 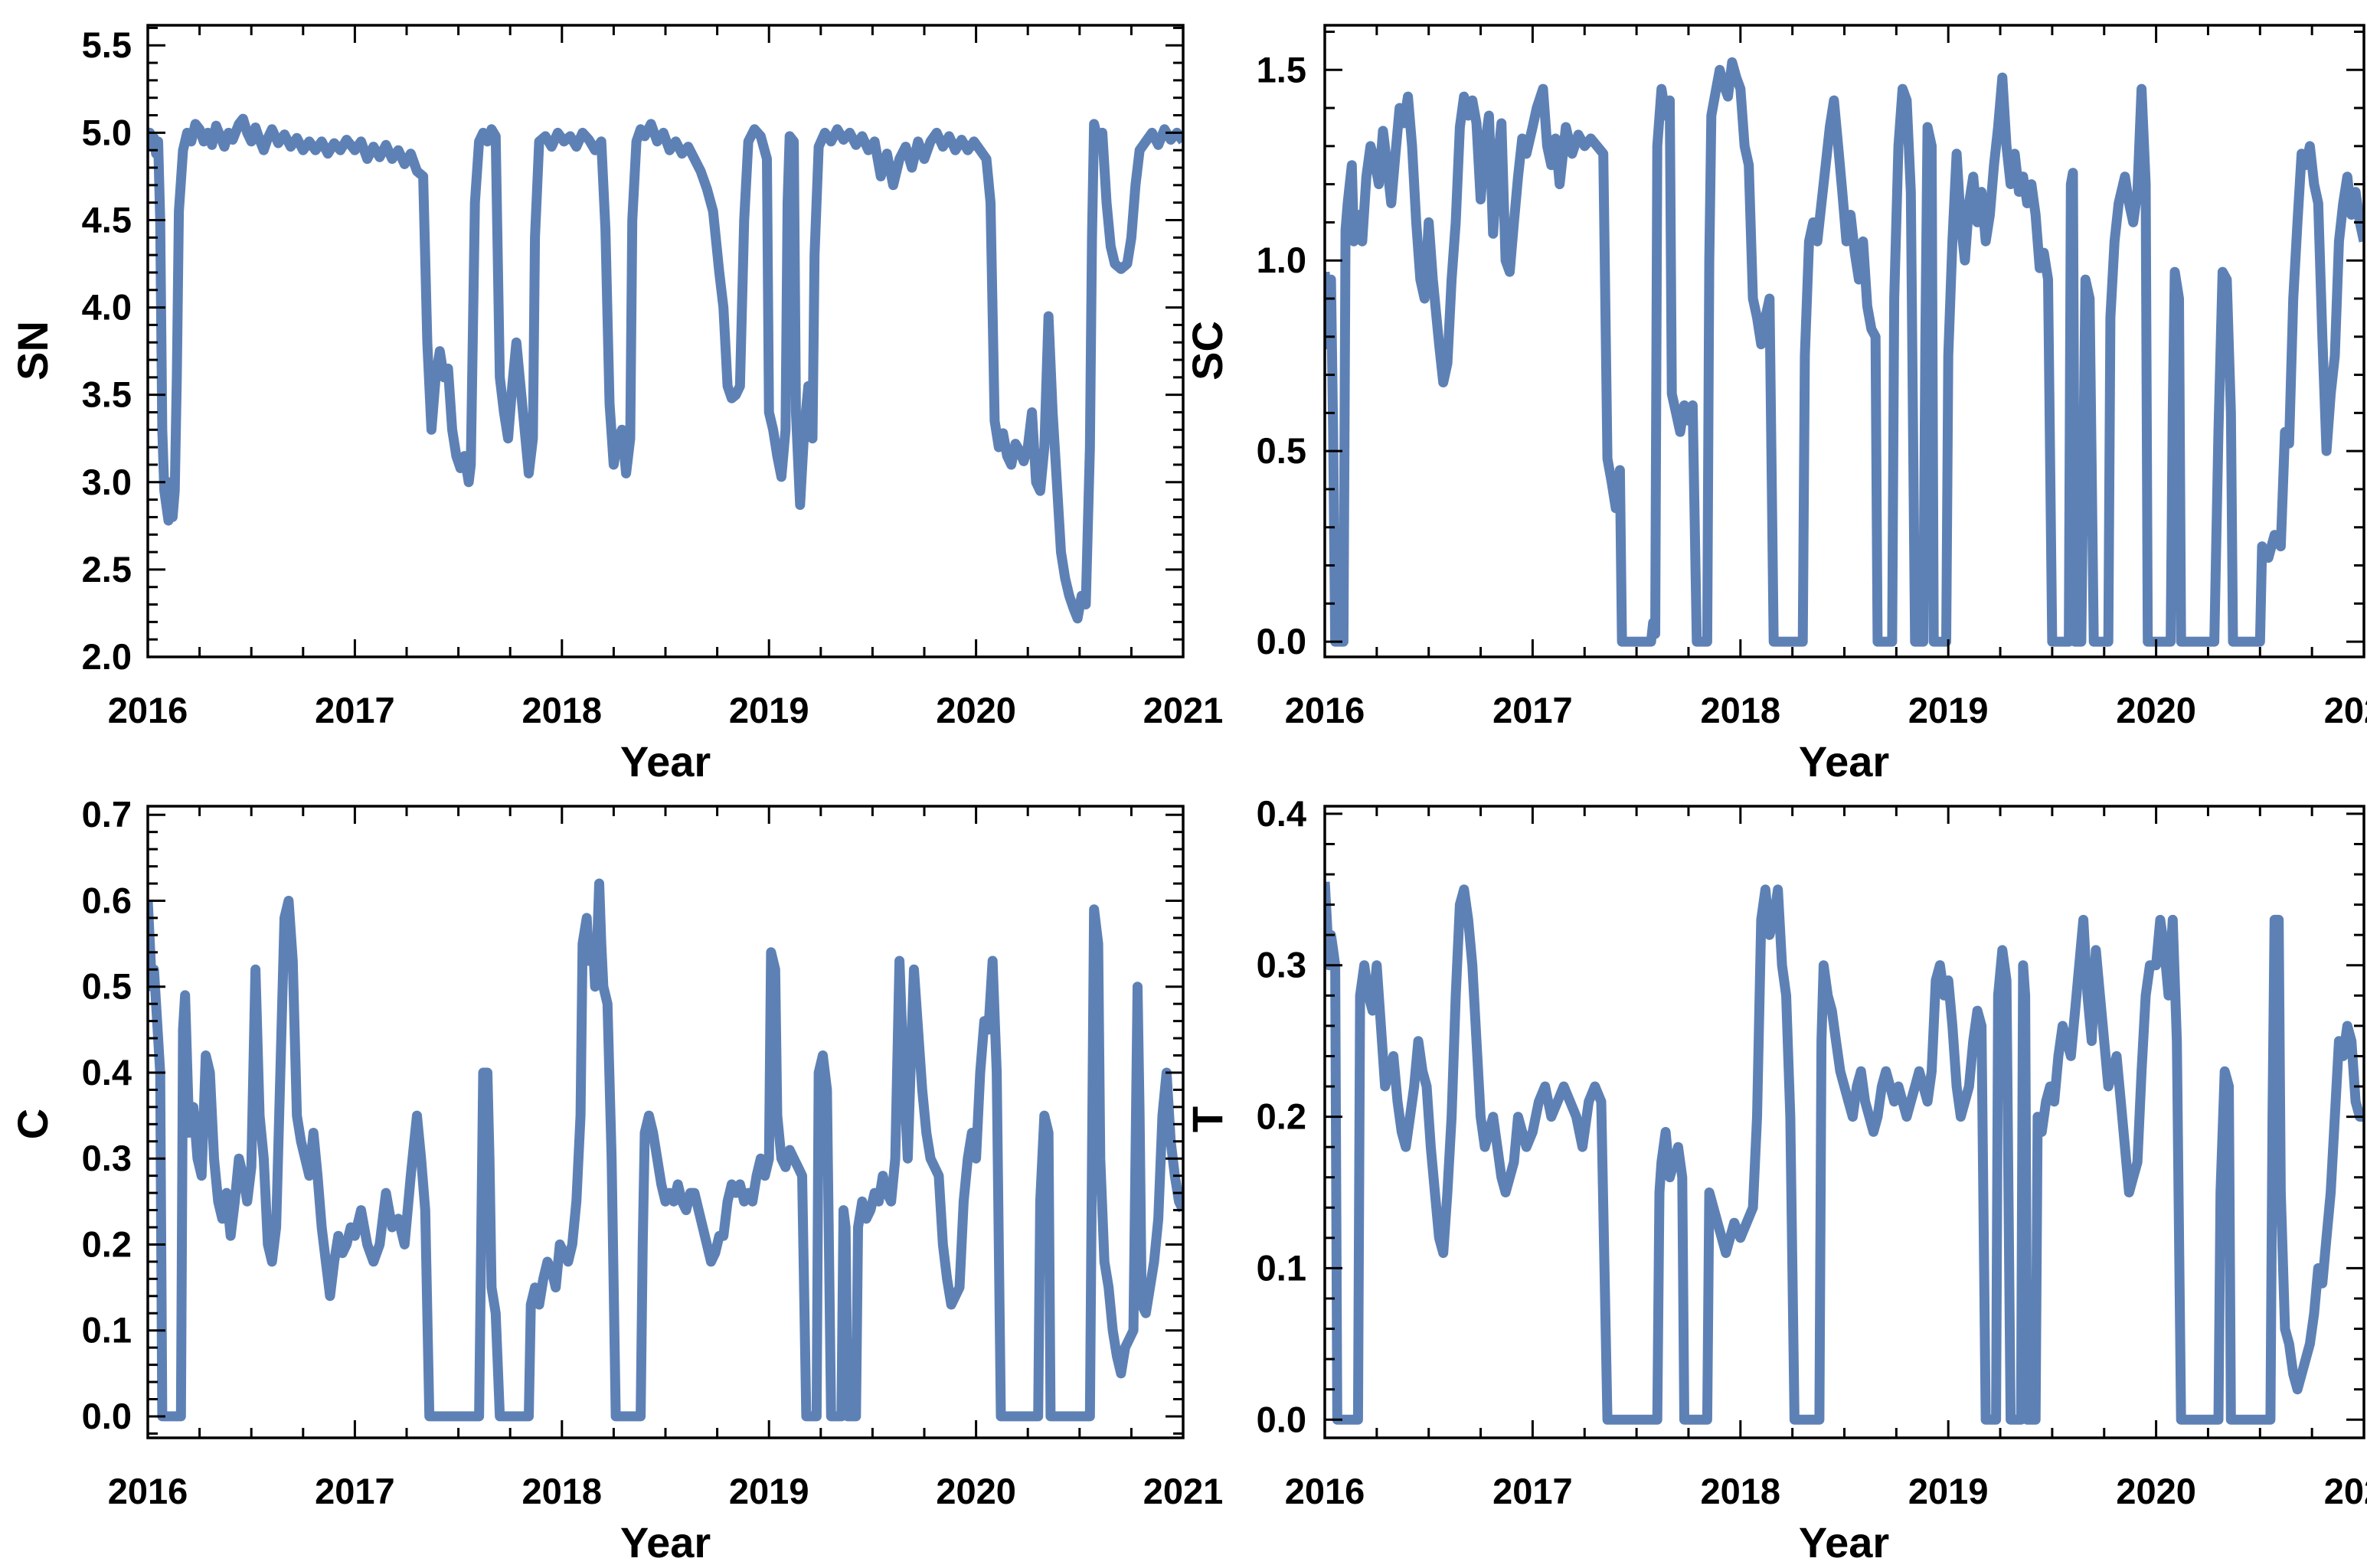 What do you see at coordinates (107, 44) in the screenshot?
I see `y-tick-label: 5.5` at bounding box center [107, 44].